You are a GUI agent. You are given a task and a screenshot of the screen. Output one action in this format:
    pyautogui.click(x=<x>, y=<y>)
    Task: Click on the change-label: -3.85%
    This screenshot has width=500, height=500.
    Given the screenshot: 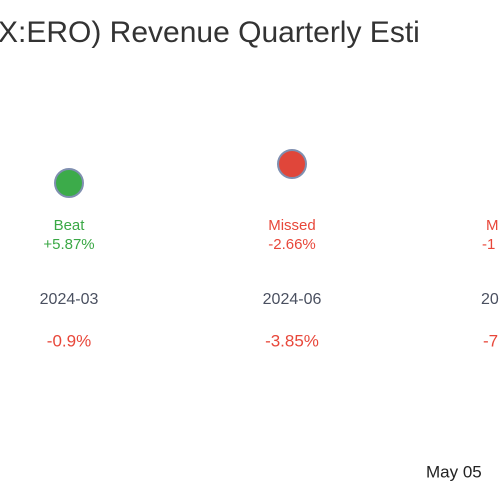 What is the action you would take?
    pyautogui.click(x=292, y=340)
    